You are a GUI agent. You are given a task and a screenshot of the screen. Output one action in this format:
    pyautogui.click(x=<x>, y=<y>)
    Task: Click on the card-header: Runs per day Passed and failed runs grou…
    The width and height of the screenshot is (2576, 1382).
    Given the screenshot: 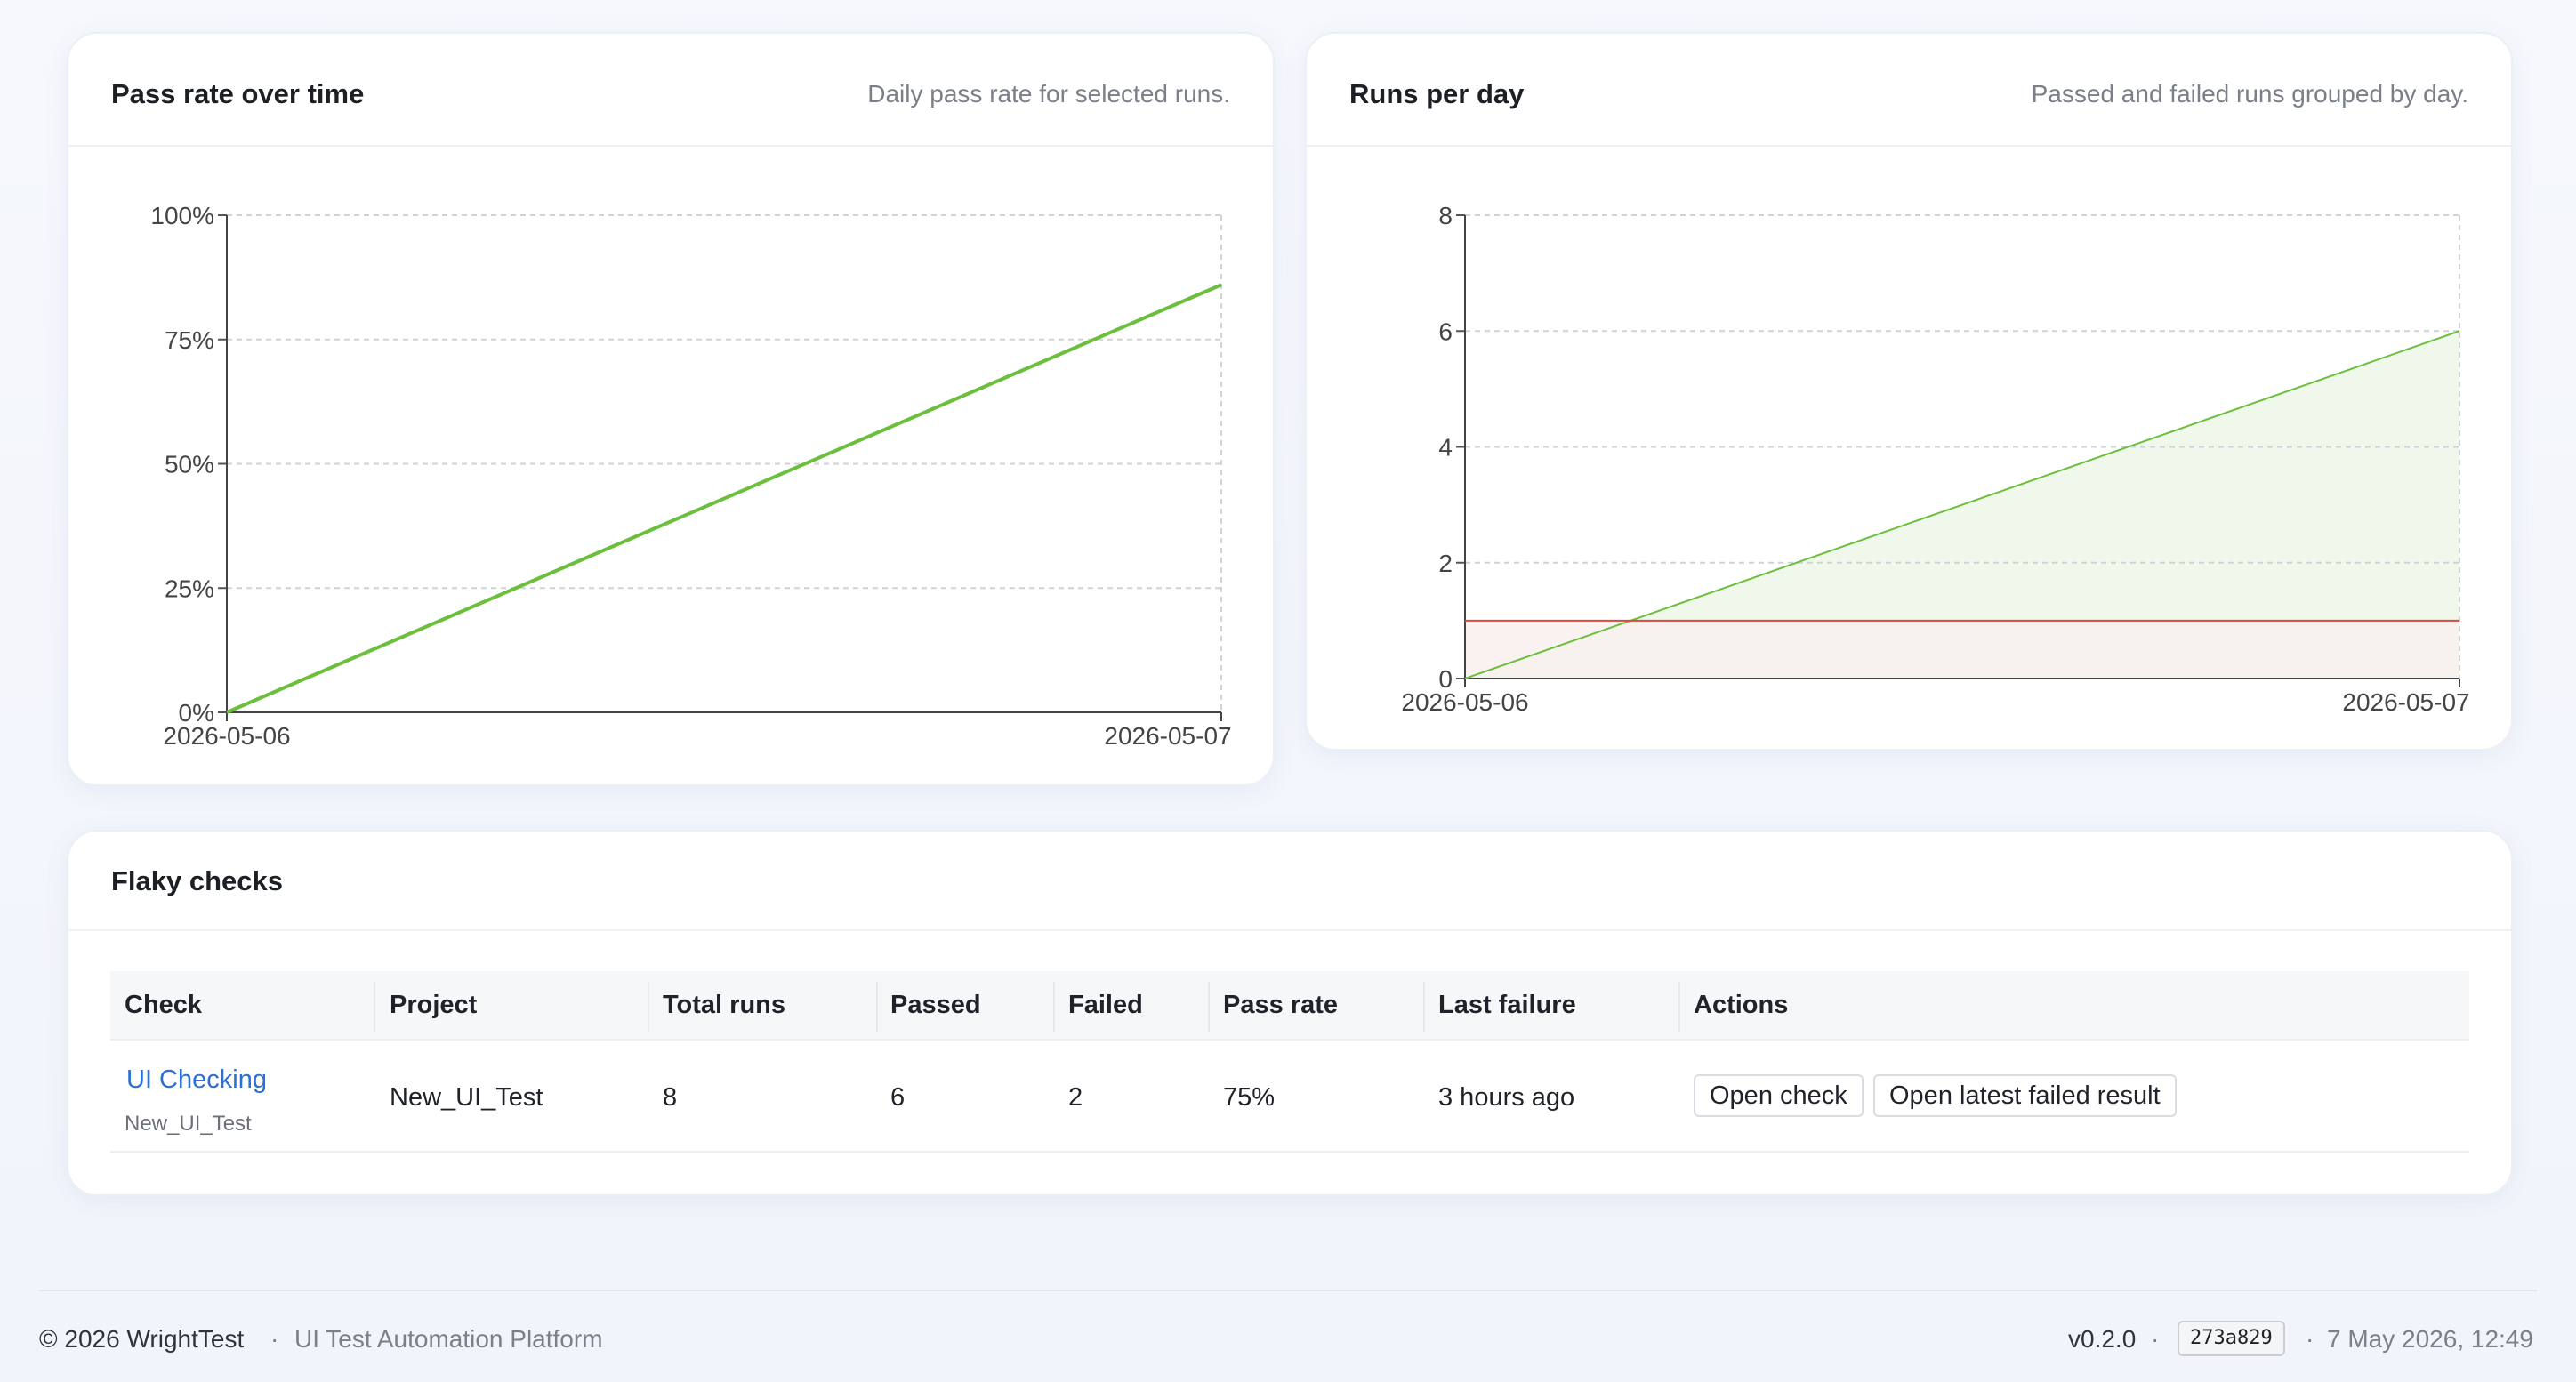 What is the action you would take?
    pyautogui.click(x=1909, y=90)
    